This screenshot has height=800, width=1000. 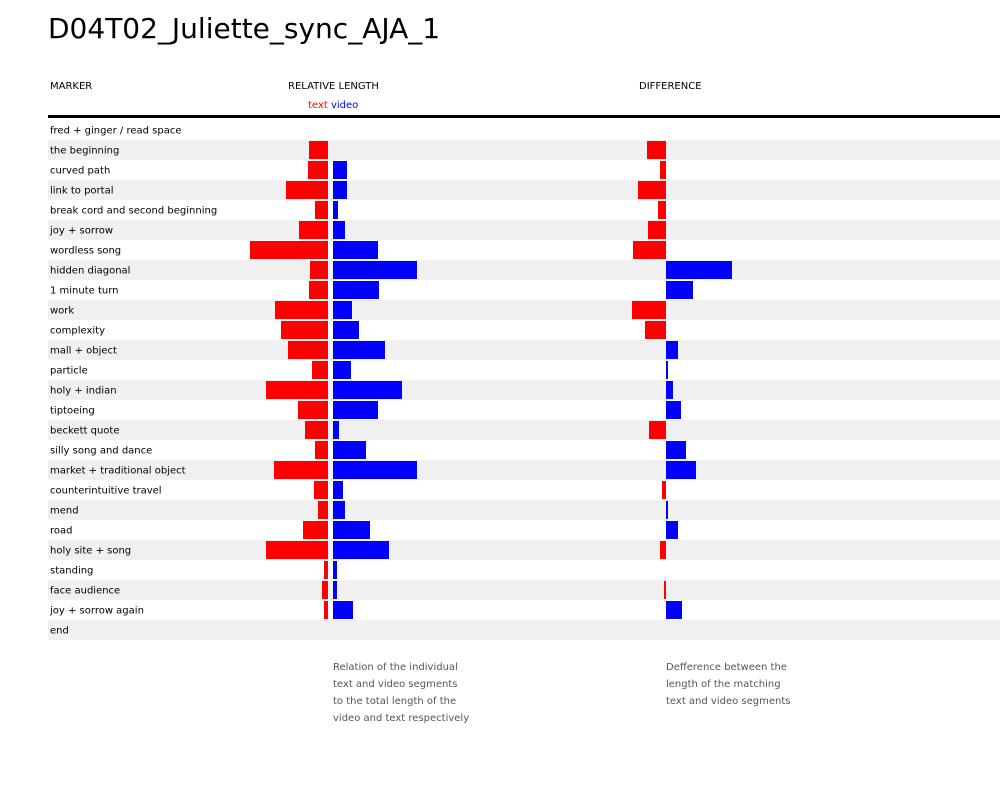 What do you see at coordinates (61, 531) in the screenshot?
I see `marker-label: road` at bounding box center [61, 531].